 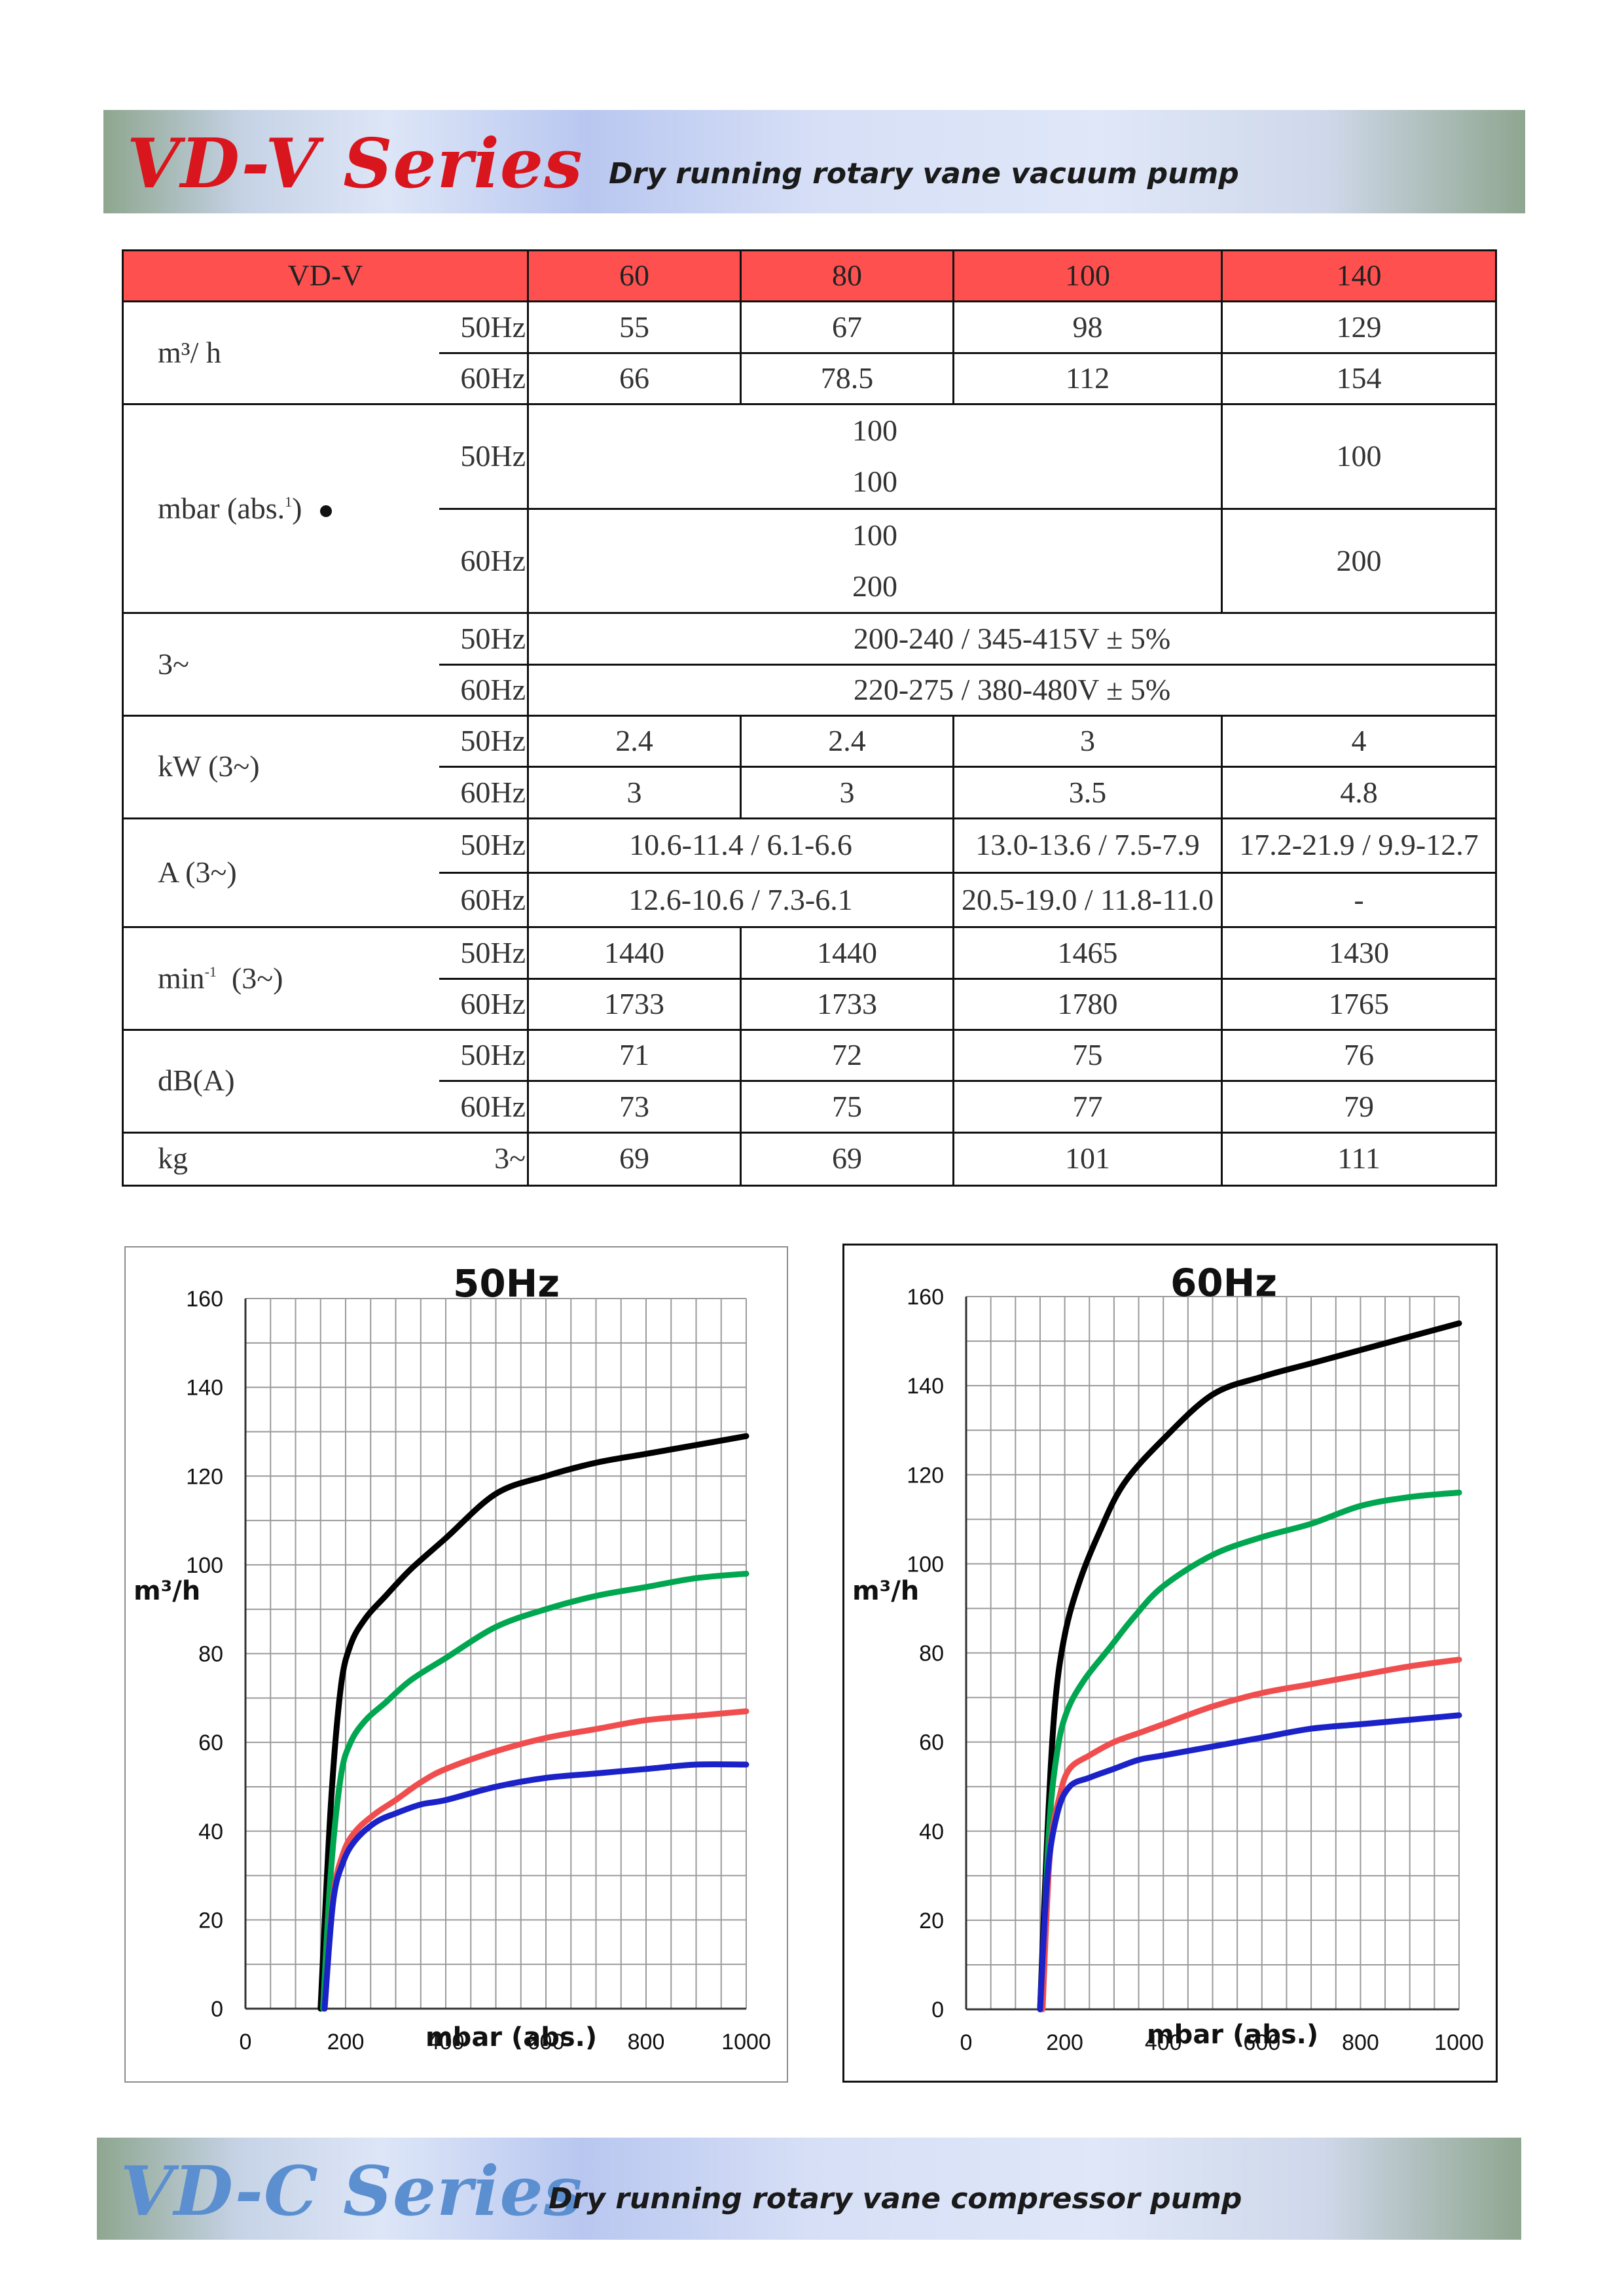 I want to click on table-cell: 4.8, so click(x=1359, y=792).